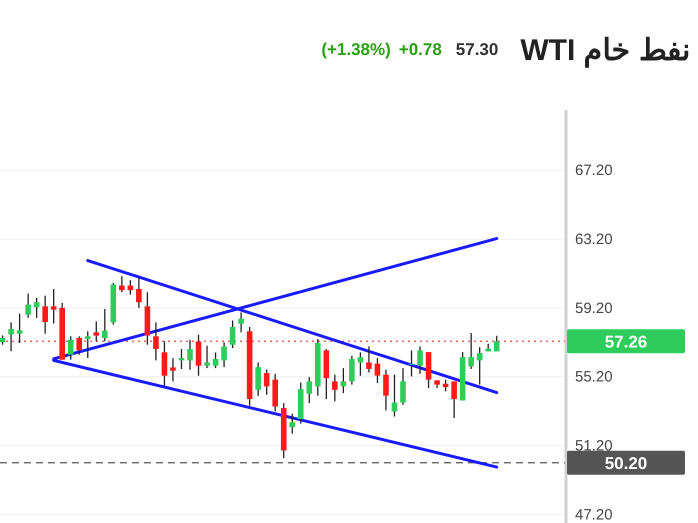 This screenshot has height=523, width=698. What do you see at coordinates (342, 462) in the screenshot?
I see `ref-line: 50.20` at bounding box center [342, 462].